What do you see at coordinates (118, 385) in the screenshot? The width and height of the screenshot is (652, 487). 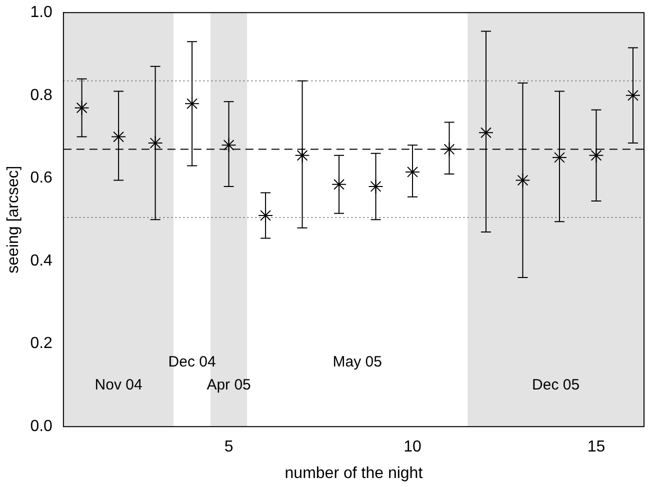 I see `band-label: Nov 04` at bounding box center [118, 385].